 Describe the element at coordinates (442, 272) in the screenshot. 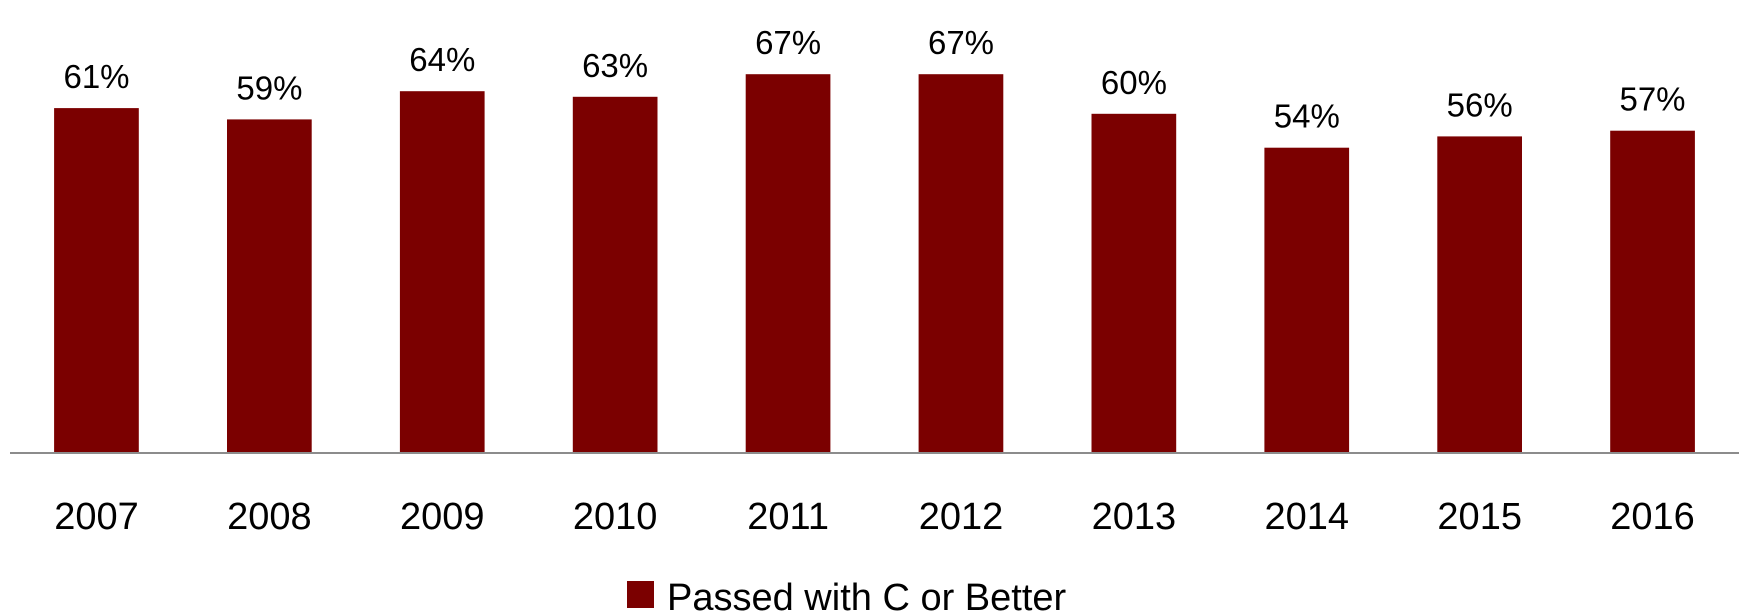

I see `bar-2009` at that location.